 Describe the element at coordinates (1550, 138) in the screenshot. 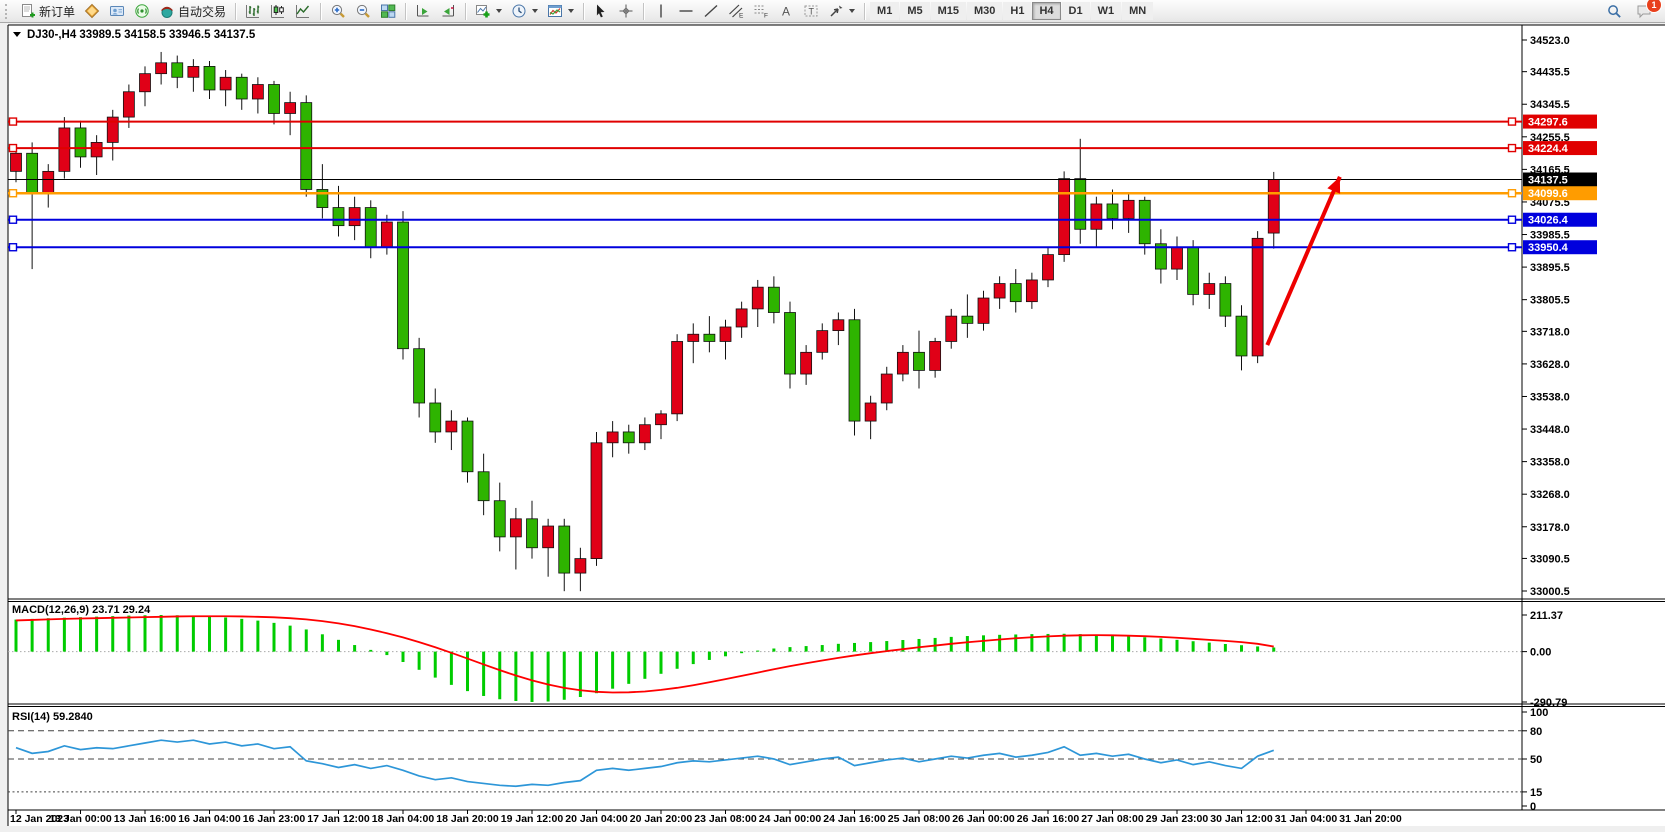

I see `svg-text: 34255.5` at that location.